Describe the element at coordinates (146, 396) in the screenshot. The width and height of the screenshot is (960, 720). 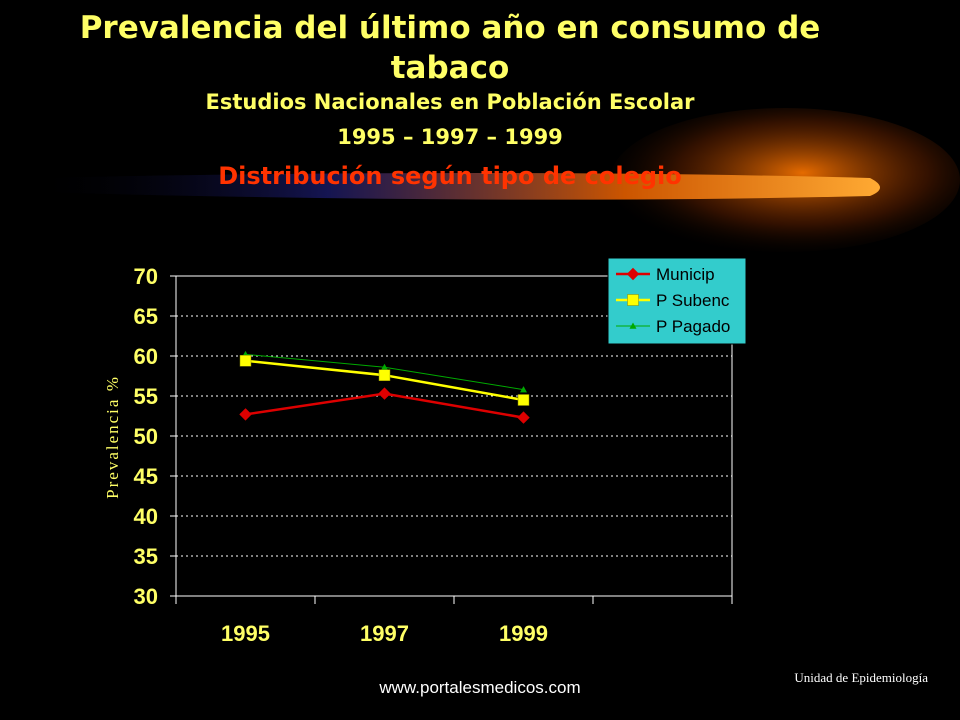
I see `y-tick-label: 55` at that location.